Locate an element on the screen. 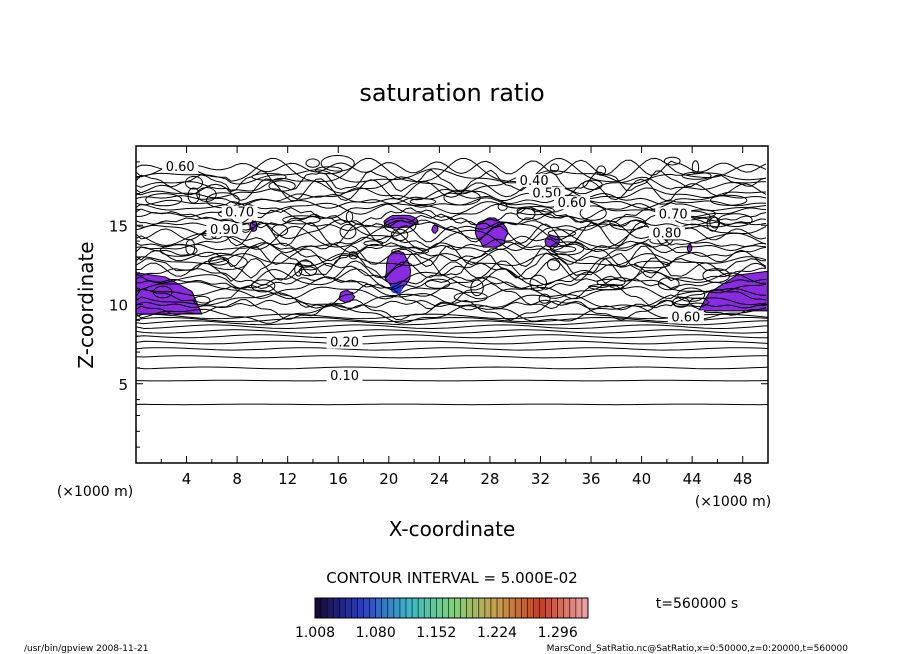 This screenshot has width=904, height=654. saturation-fill-region is located at coordinates (689, 248).